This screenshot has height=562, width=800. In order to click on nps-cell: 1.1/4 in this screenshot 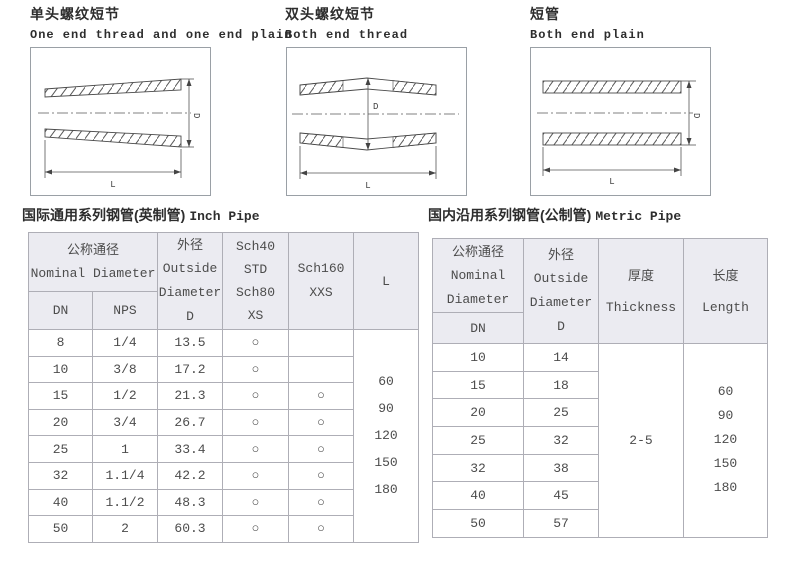, I will do `click(125, 475)`.